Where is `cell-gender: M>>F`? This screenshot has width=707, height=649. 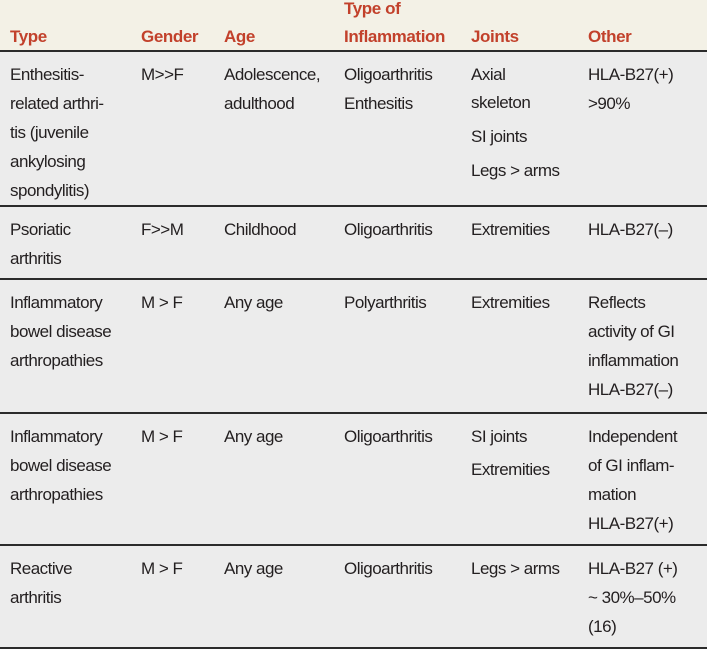
cell-gender: M>>F is located at coordinates (162, 74).